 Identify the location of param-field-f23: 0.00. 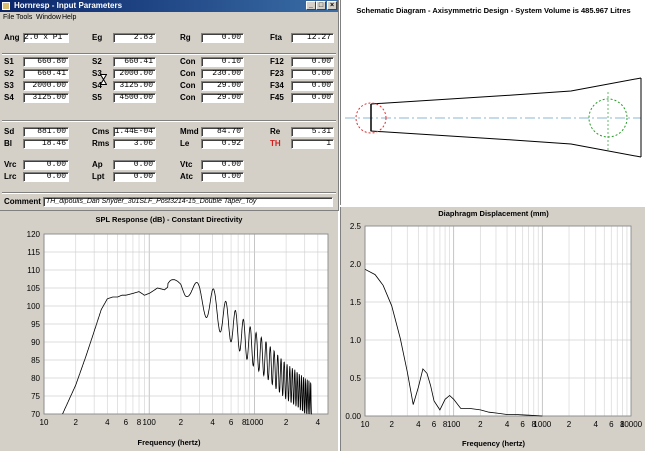
(312, 74).